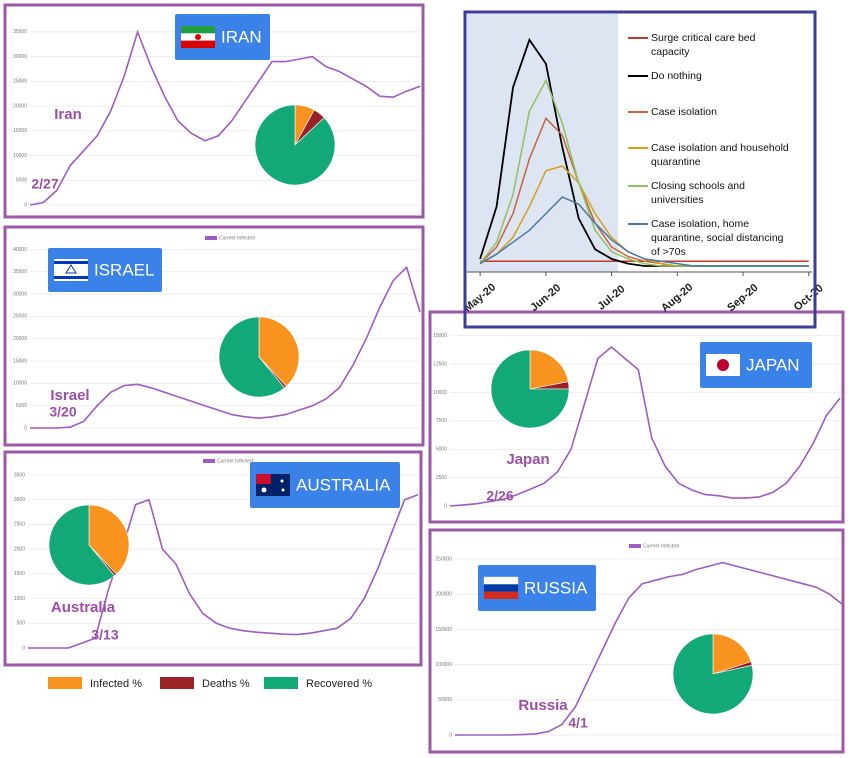 This screenshot has height=758, width=850. Describe the element at coordinates (226, 684) in the screenshot. I see `pie-legend-label: Deaths %` at that location.